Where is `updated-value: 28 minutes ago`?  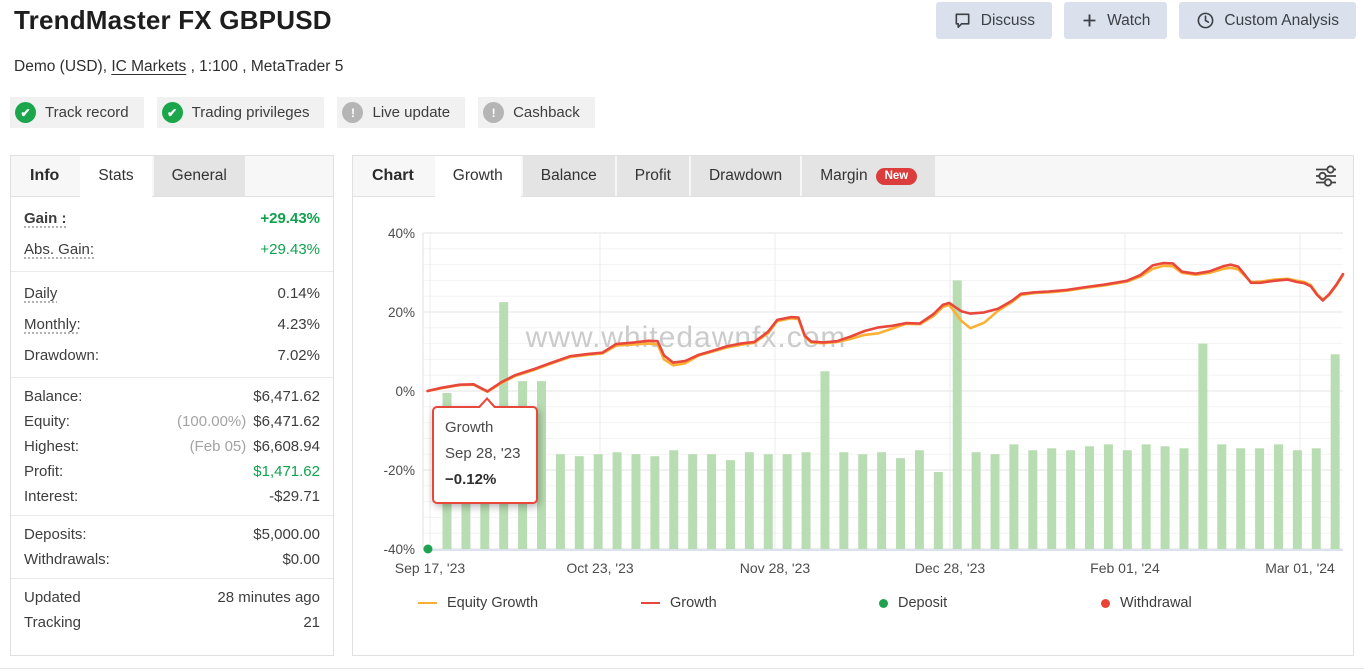
updated-value: 28 minutes ago is located at coordinates (268, 597).